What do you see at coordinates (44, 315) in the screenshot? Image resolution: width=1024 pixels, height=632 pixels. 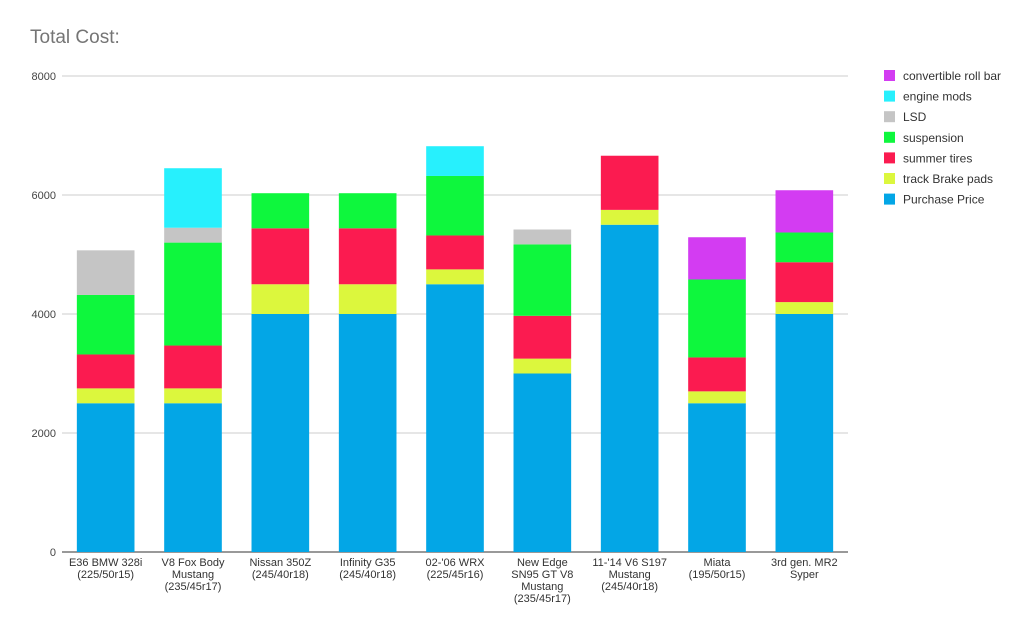 I see `y-tick-label: 4000` at bounding box center [44, 315].